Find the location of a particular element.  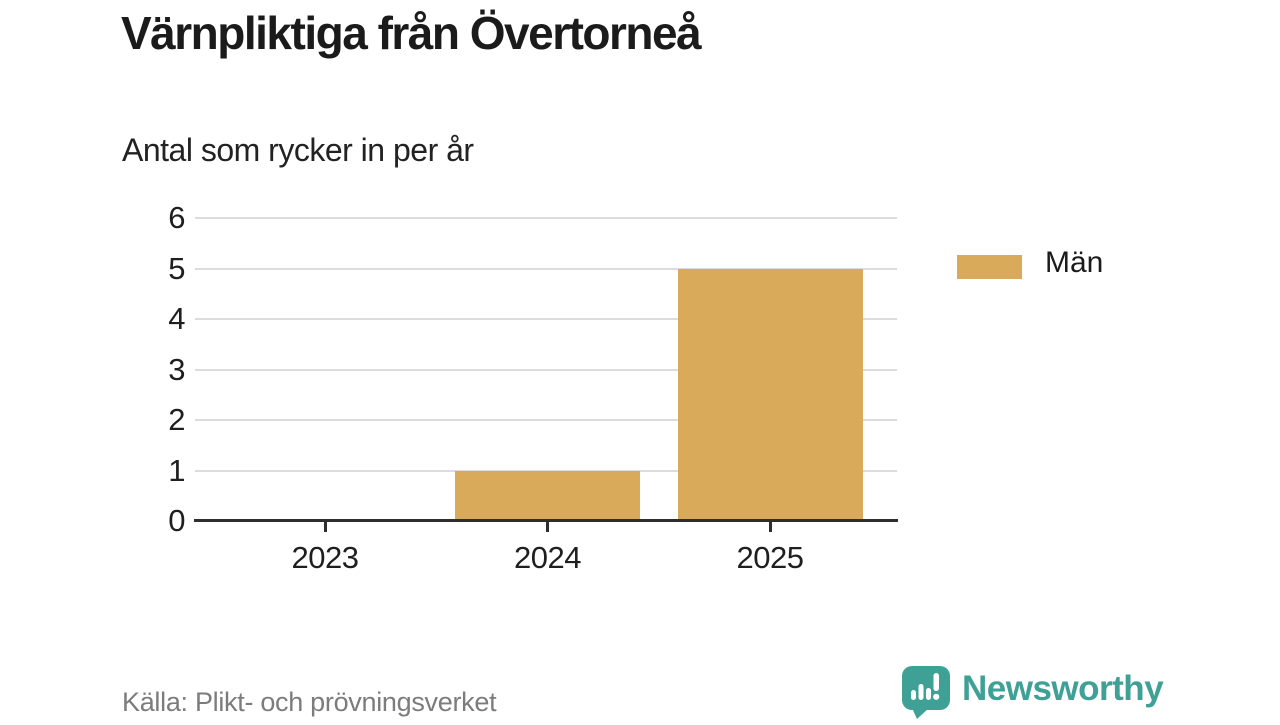

y-tick-label-3: 3 is located at coordinates (176, 369).